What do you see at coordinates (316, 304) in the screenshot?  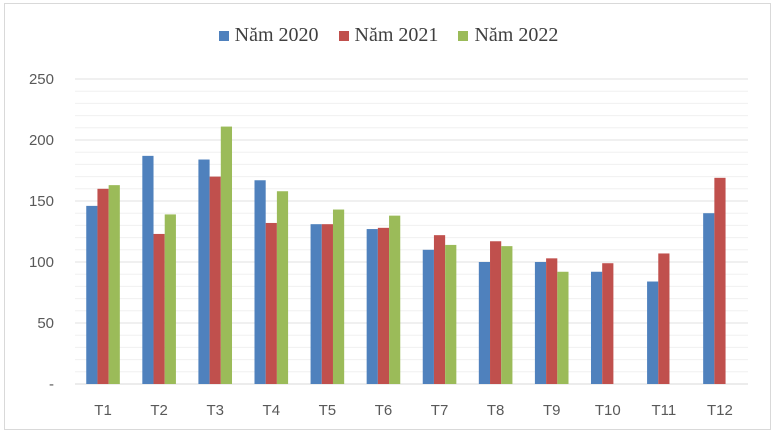 I see `bar-năm-2020-t5` at bounding box center [316, 304].